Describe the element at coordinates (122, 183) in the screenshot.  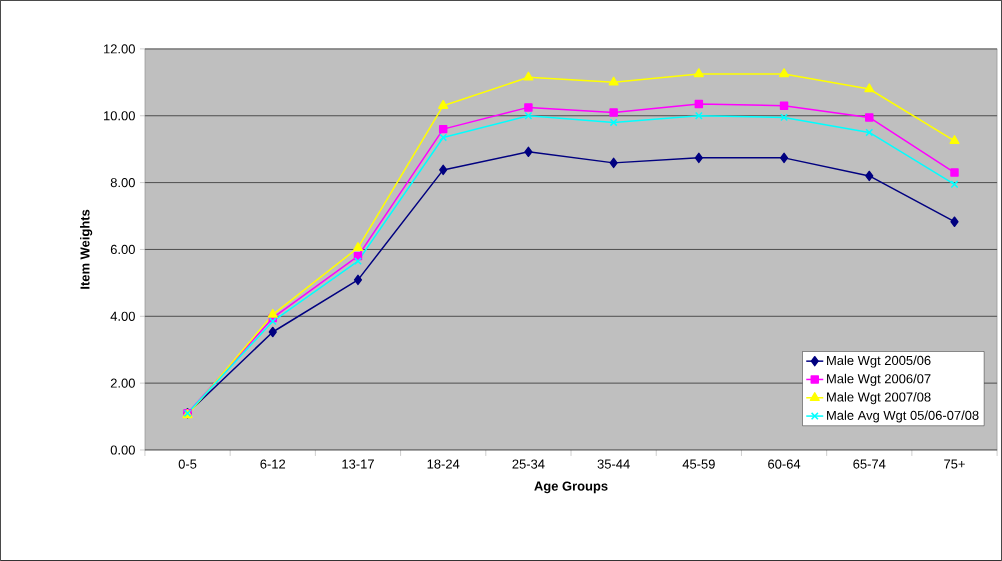
I see `y-tick-label: 8.00` at that location.